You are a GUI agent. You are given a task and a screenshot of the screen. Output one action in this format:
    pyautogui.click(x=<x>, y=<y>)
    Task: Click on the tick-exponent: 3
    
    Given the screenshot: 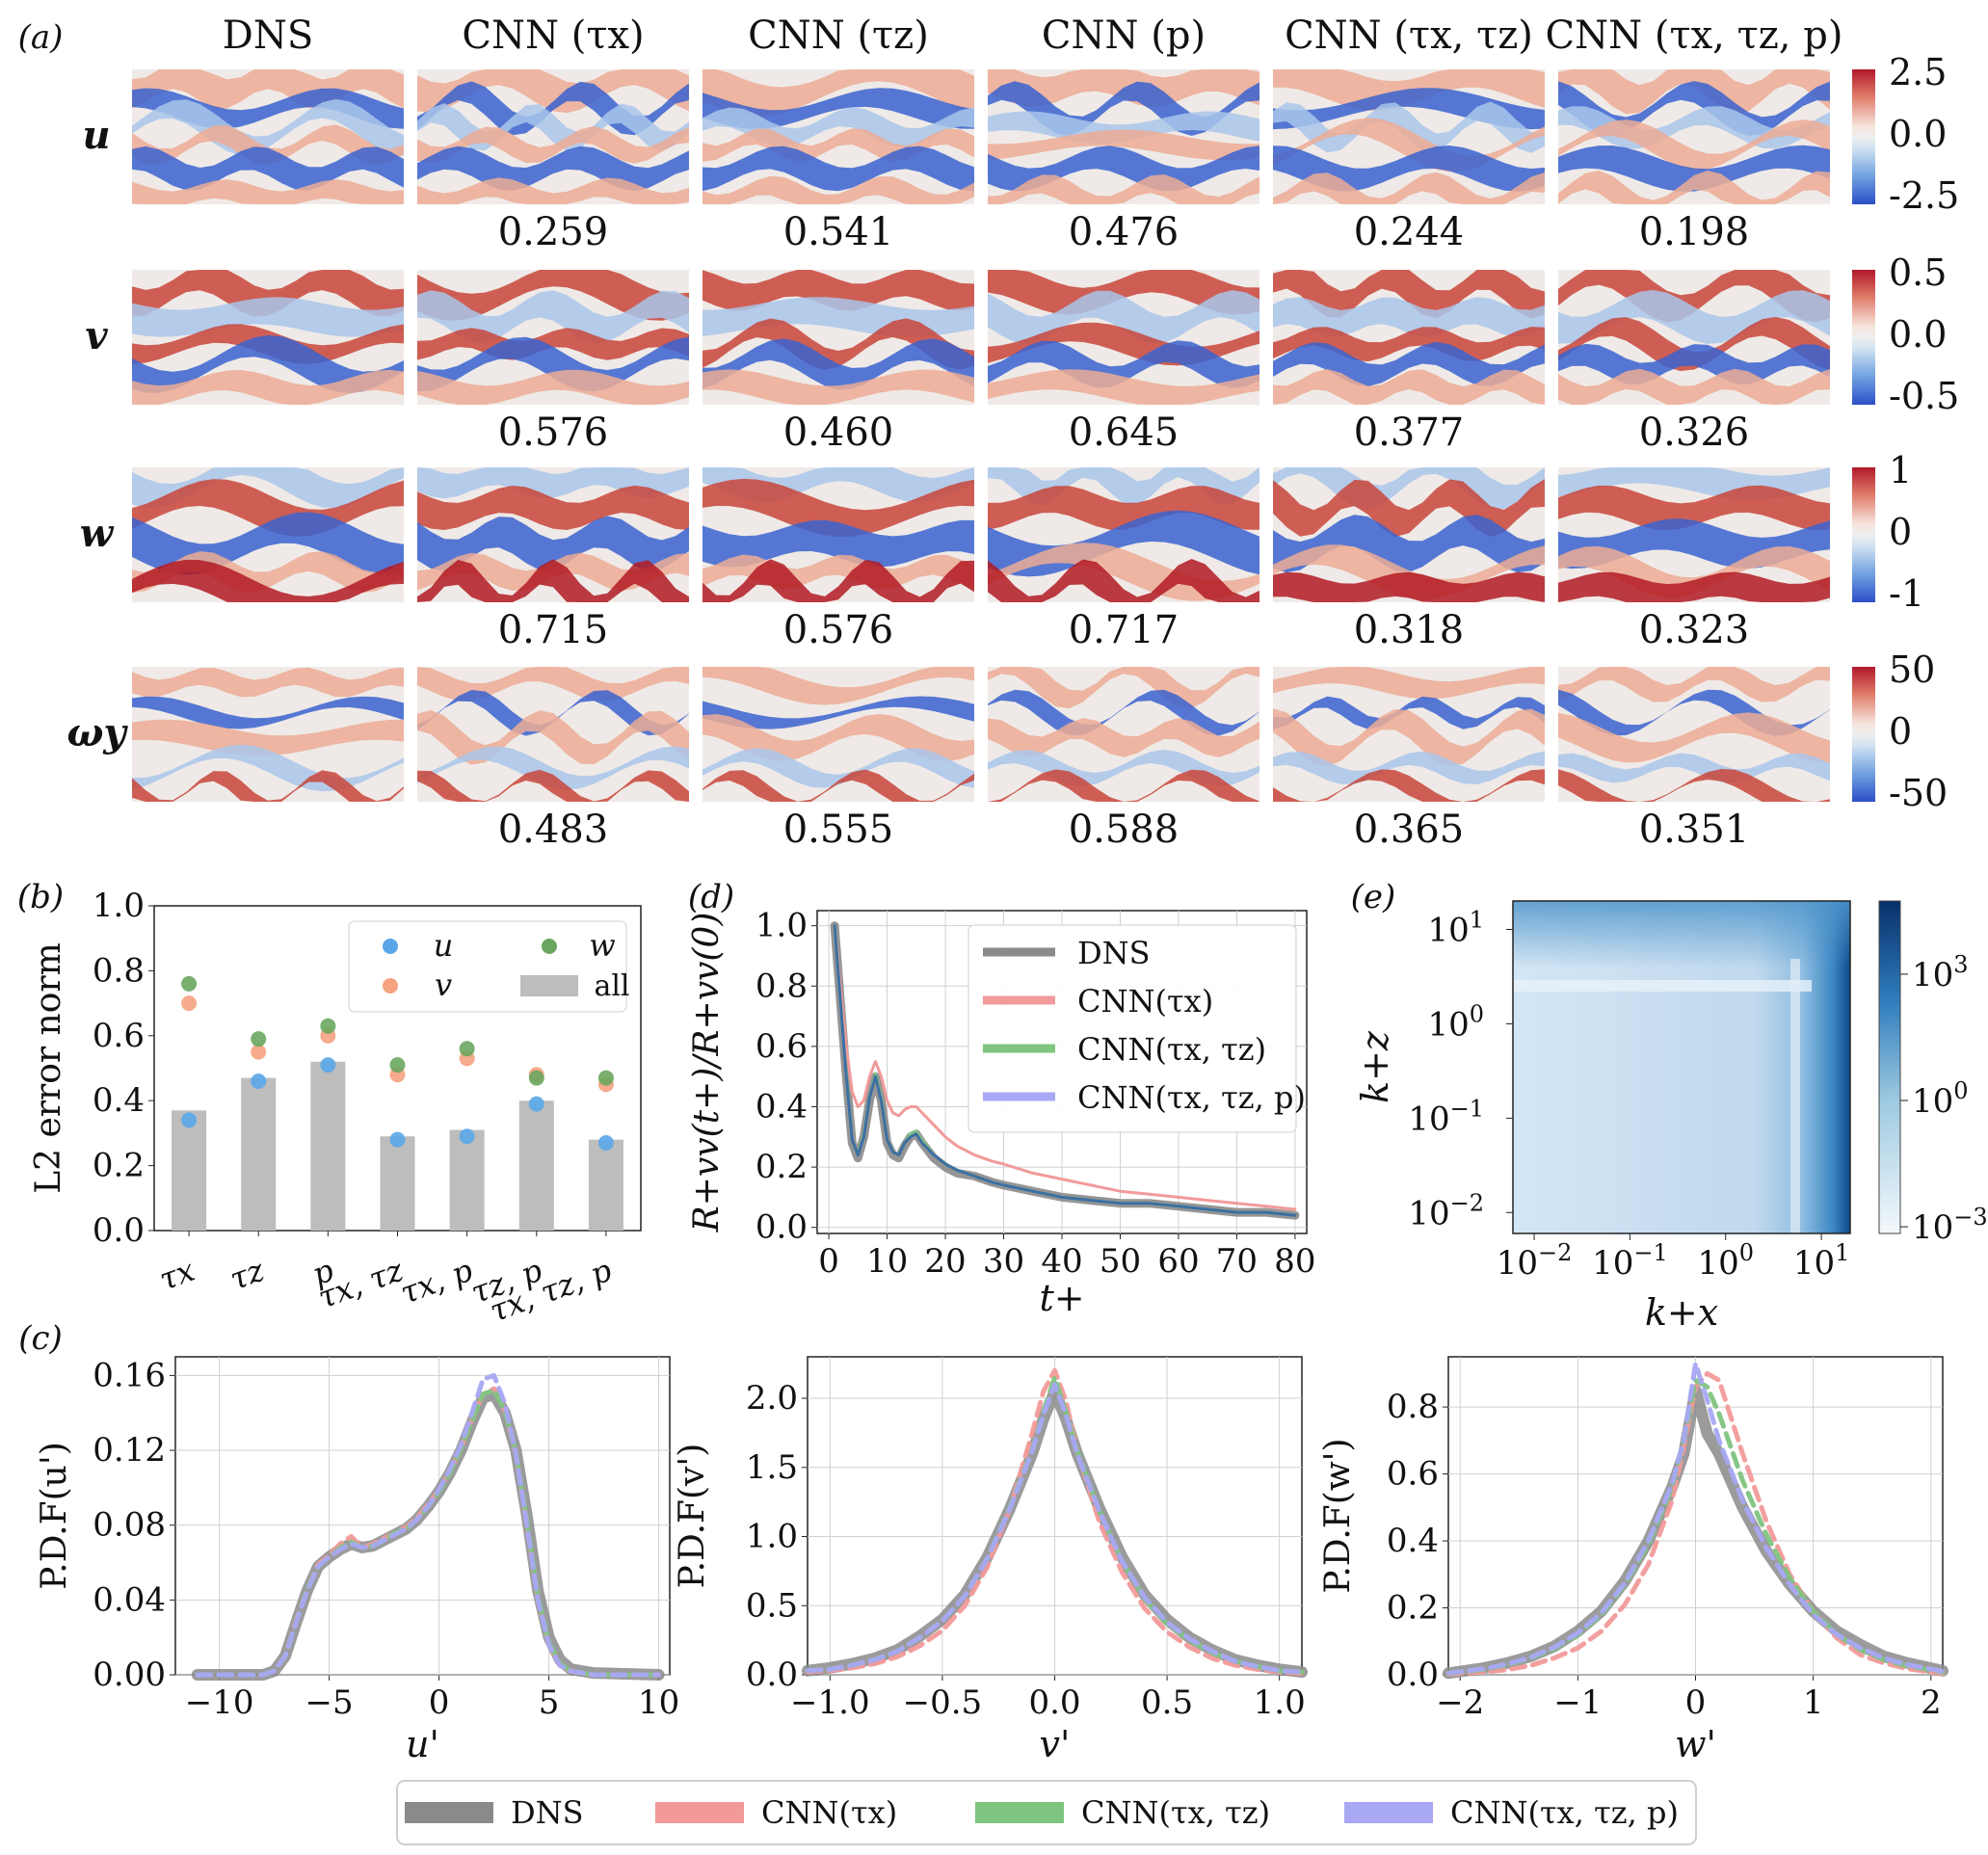 What is the action you would take?
    pyautogui.click(x=1960, y=964)
    